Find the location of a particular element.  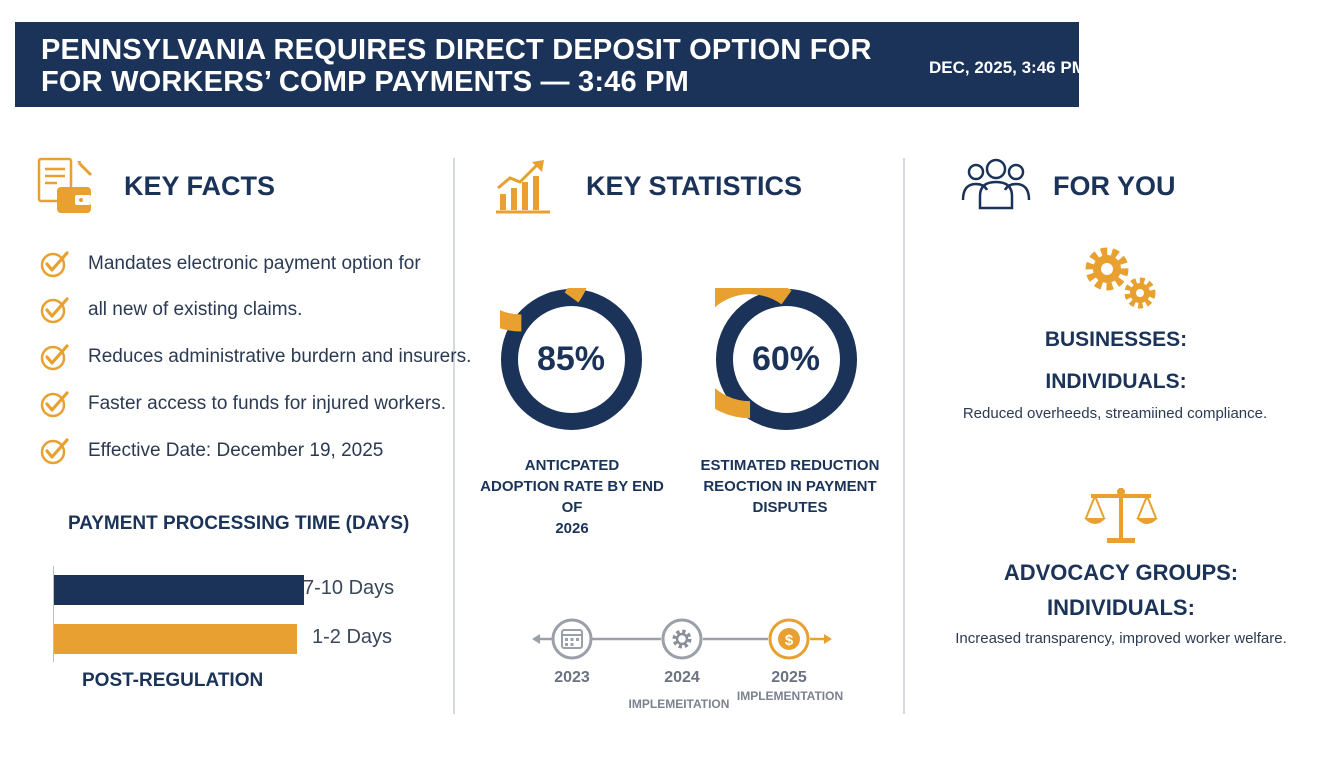

processing-bar-value-label: 1-2 Days is located at coordinates (352, 637).